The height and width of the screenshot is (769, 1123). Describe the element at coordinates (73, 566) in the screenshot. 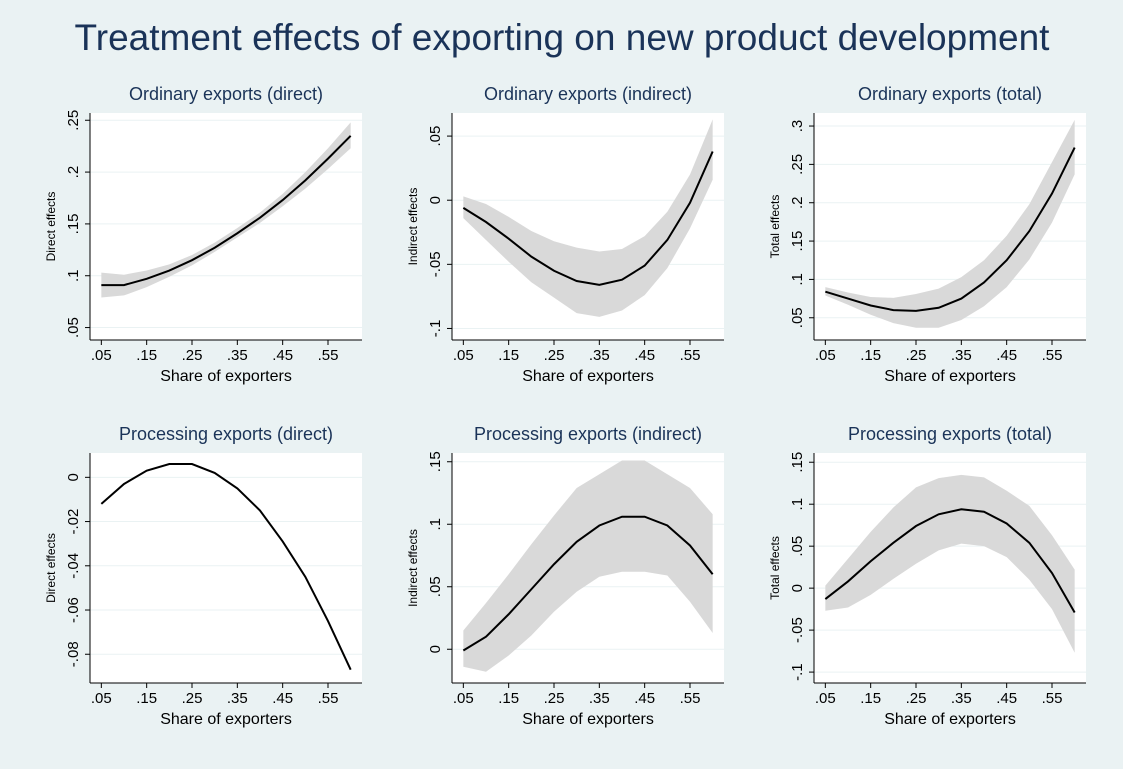

I see `y-tick-label: -.04` at that location.